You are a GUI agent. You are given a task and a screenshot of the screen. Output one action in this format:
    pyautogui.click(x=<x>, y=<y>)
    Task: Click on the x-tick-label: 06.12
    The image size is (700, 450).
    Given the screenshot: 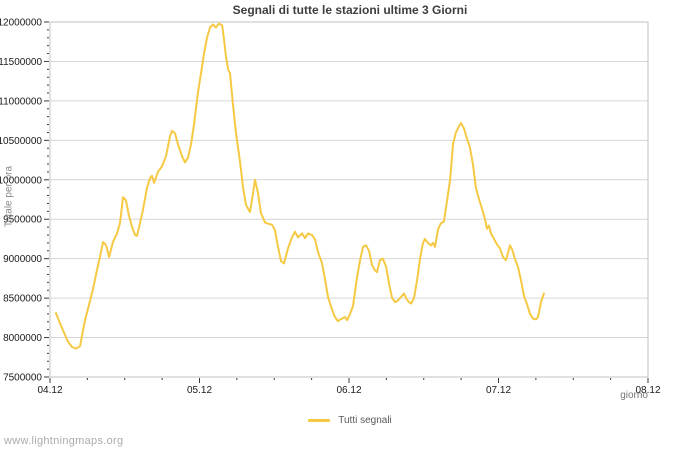 What is the action you would take?
    pyautogui.click(x=348, y=390)
    